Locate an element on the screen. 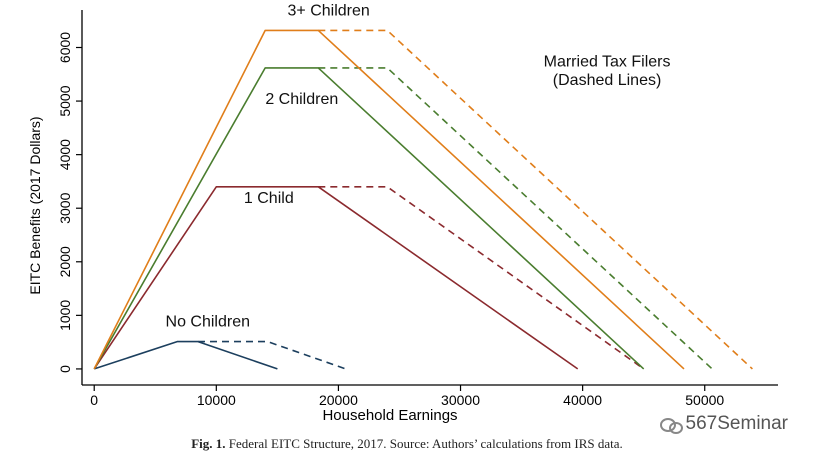  chat-bubble-icon is located at coordinates (671, 425).